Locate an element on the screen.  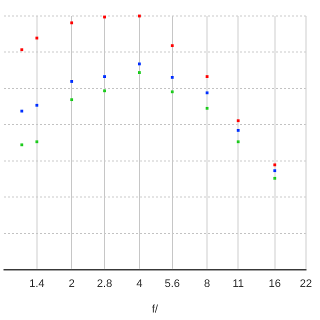
x-tick-label: 11 is located at coordinates (238, 284).